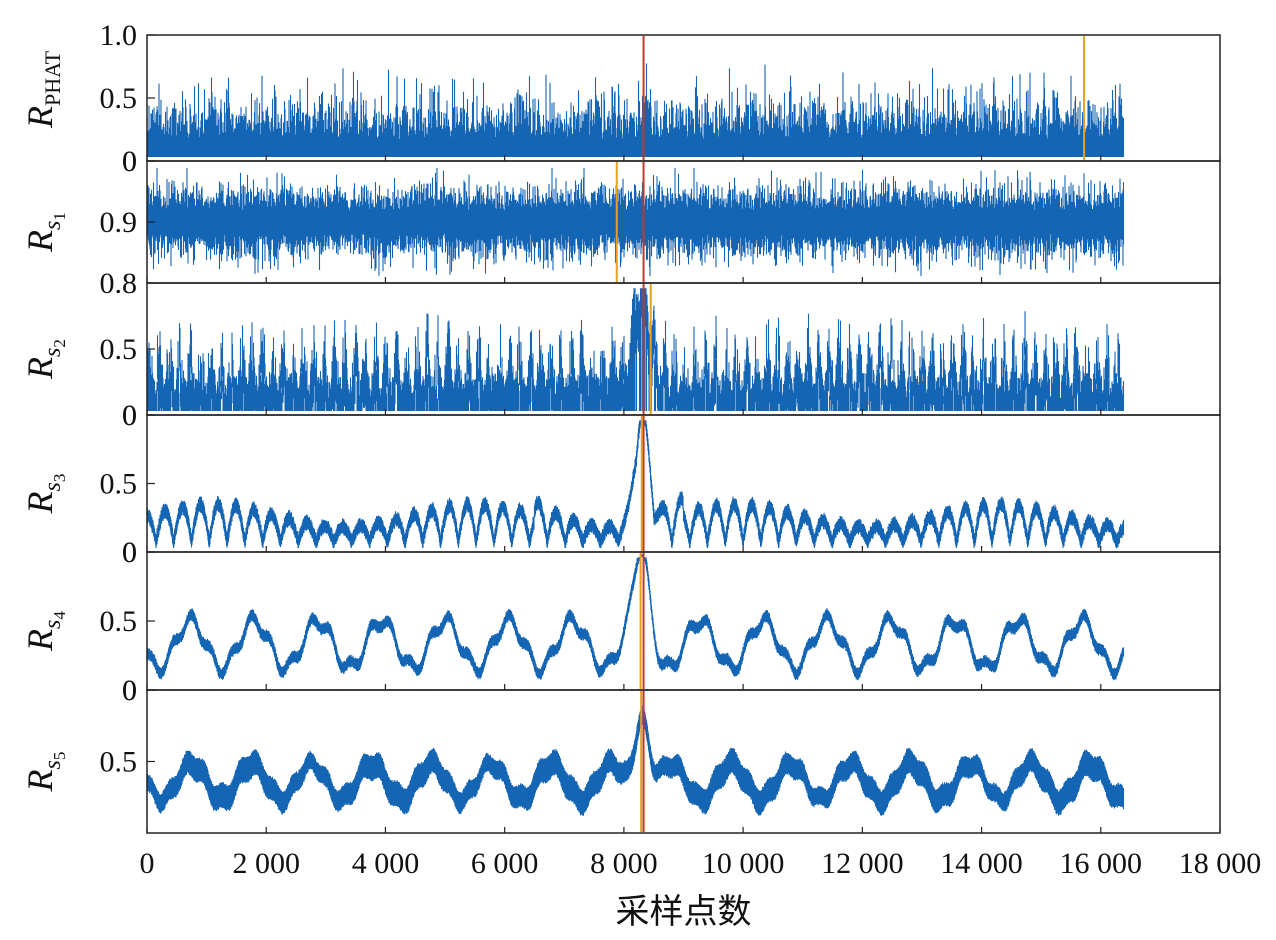 This screenshot has width=1276, height=940. Describe the element at coordinates (119, 35) in the screenshot. I see `y-tick-label: 1.0` at that location.